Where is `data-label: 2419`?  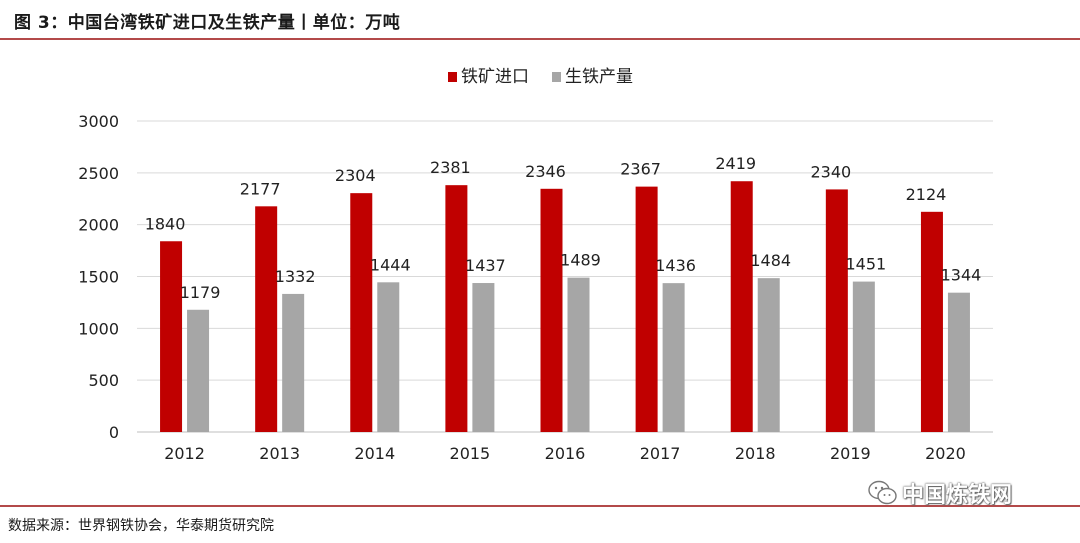 data-label: 2419 is located at coordinates (735, 163).